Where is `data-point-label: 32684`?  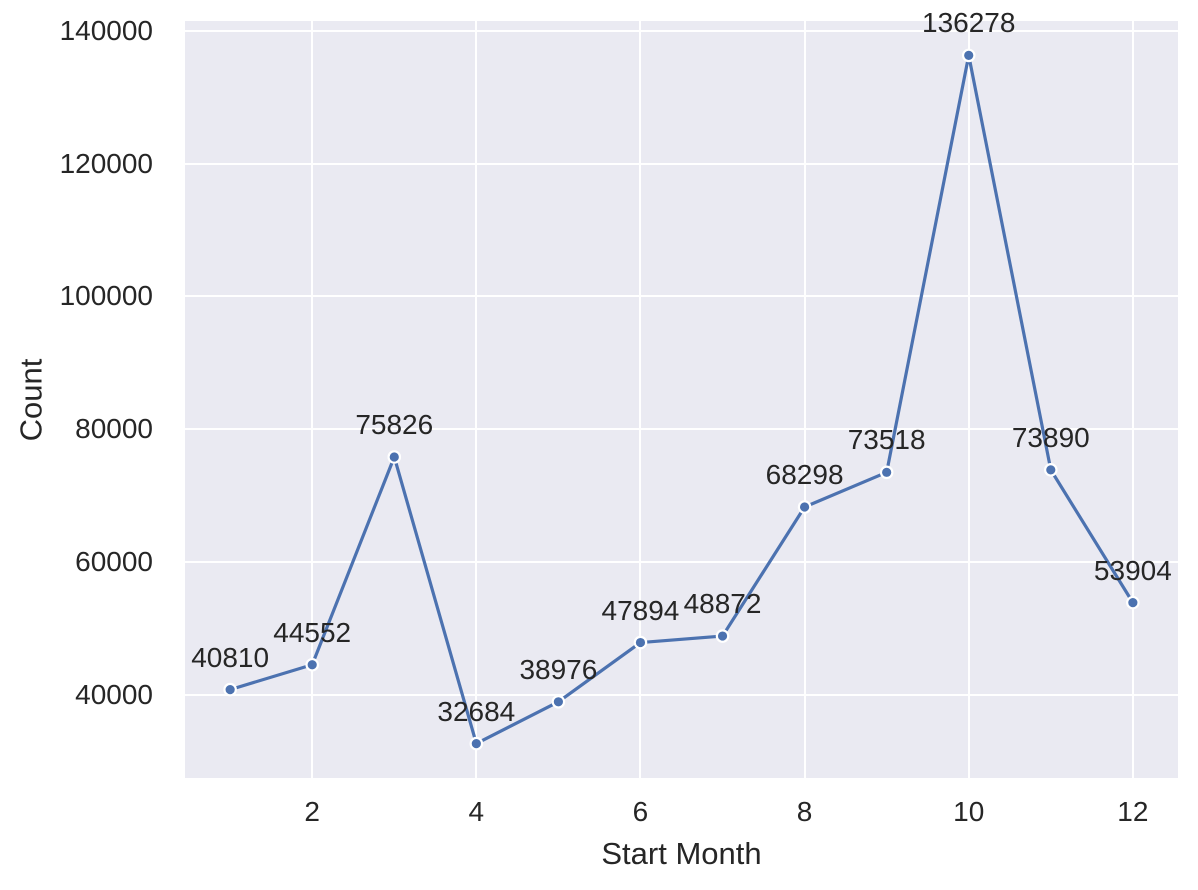 data-point-label: 32684 is located at coordinates (476, 711).